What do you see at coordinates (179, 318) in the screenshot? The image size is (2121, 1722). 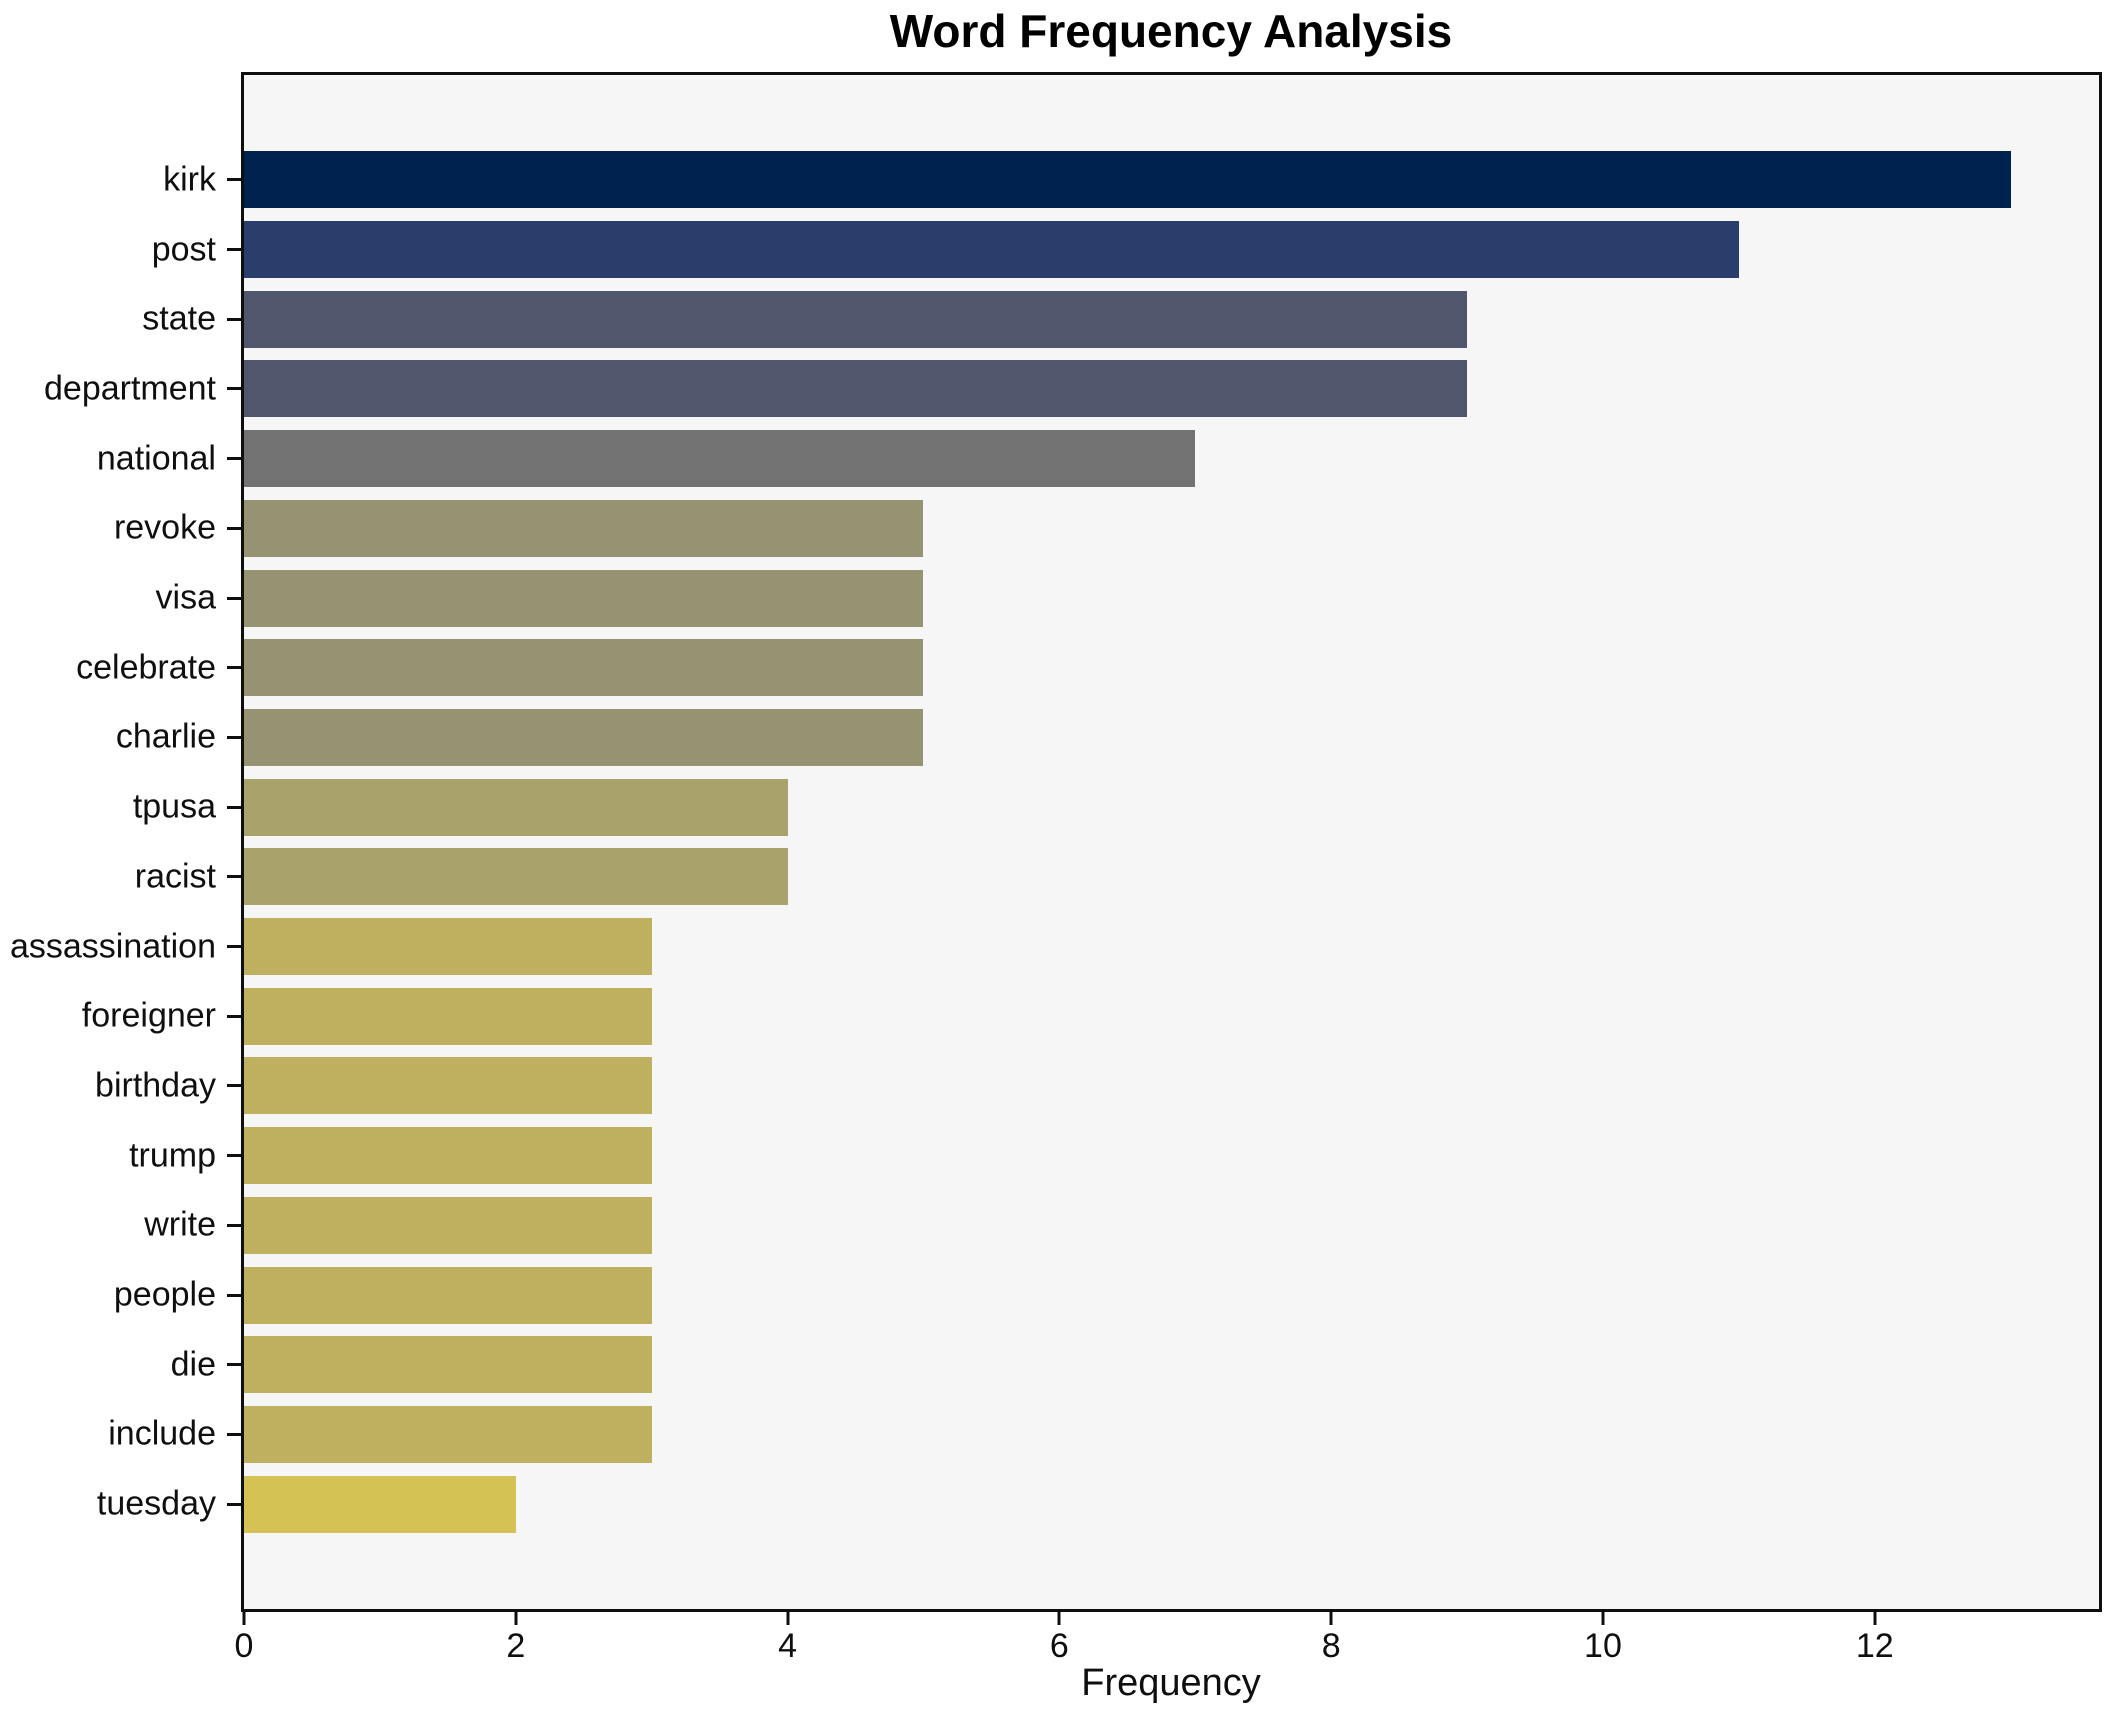 I see `y-tick-label-state: state` at bounding box center [179, 318].